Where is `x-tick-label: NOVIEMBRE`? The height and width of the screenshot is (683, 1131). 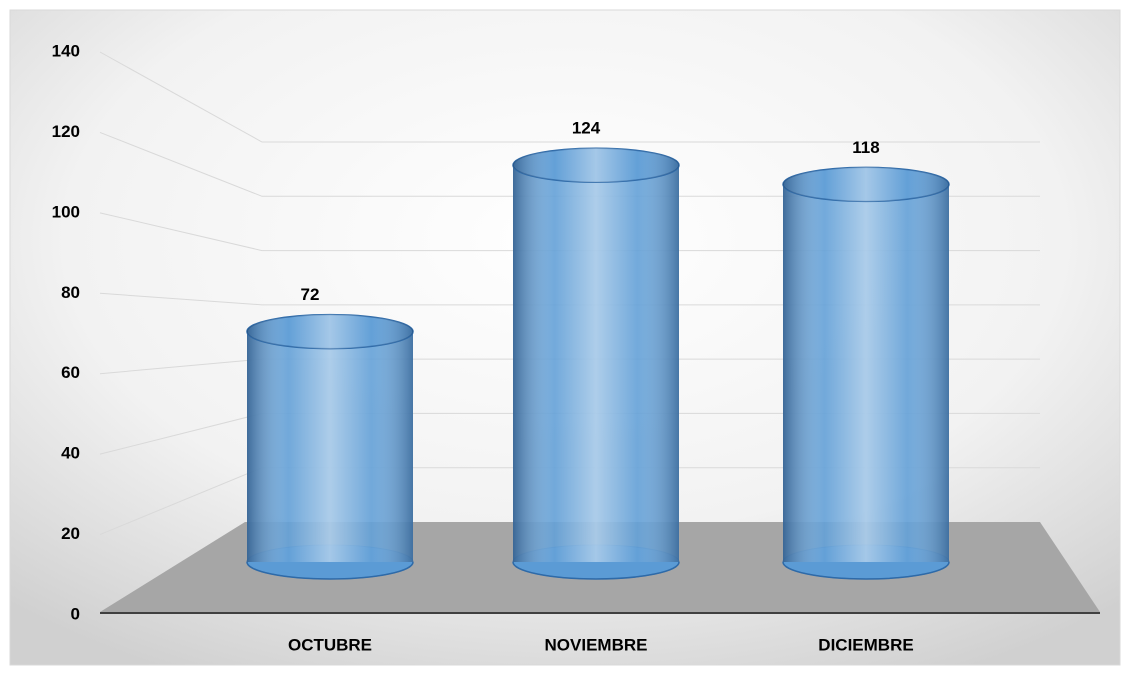 x-tick-label: NOVIEMBRE is located at coordinates (596, 644).